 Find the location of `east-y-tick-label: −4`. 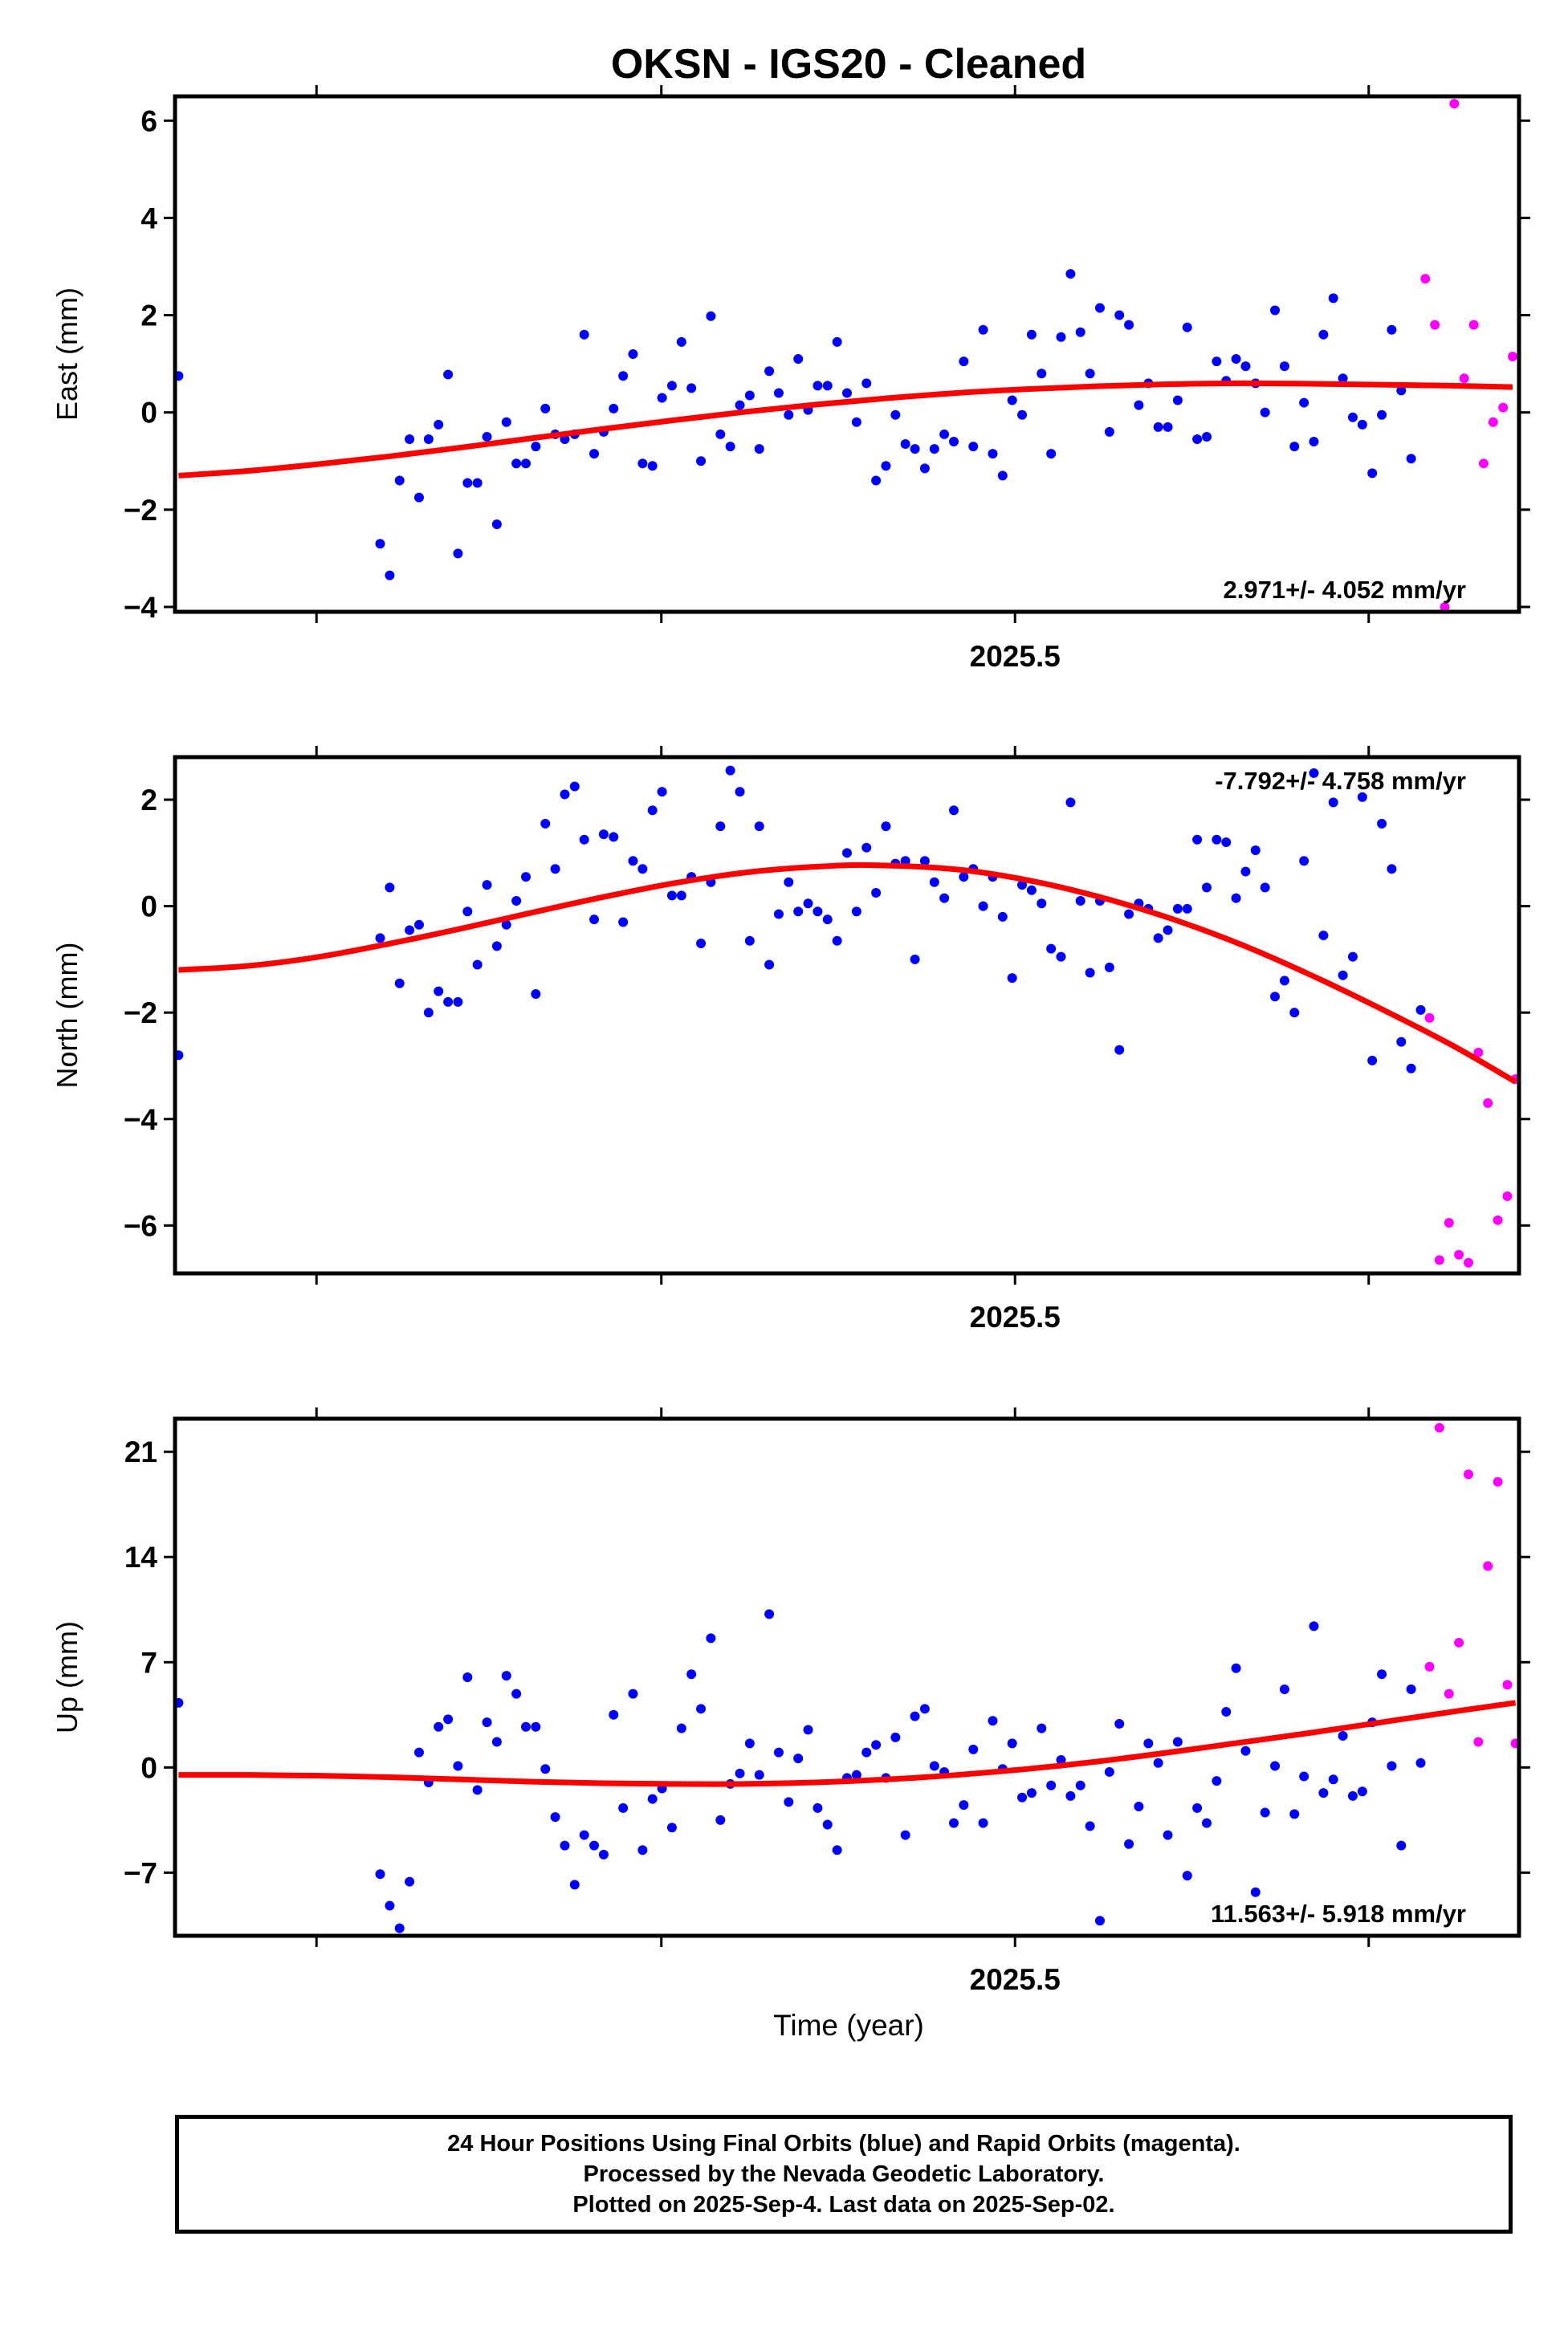

east-y-tick-label: −4 is located at coordinates (141, 607).